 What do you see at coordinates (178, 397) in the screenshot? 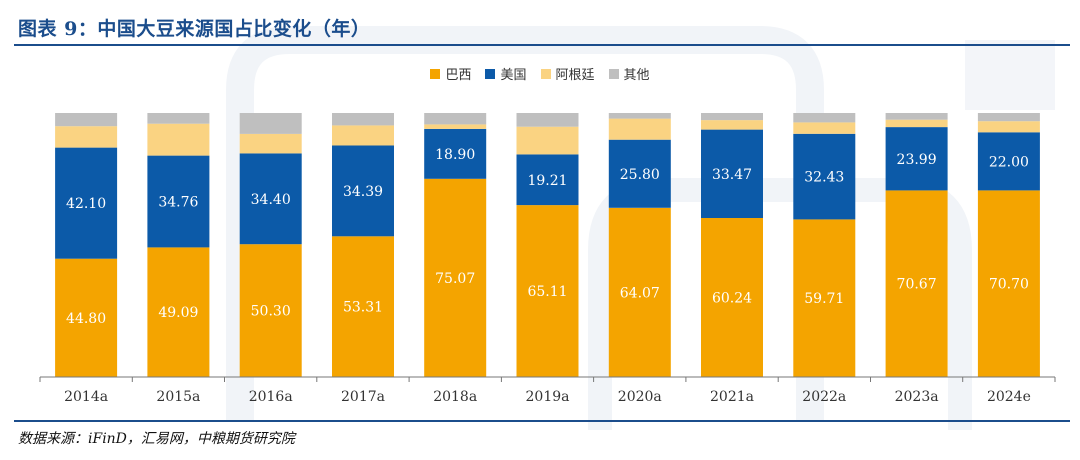
I see `x-tick-label: 2015a` at bounding box center [178, 397].